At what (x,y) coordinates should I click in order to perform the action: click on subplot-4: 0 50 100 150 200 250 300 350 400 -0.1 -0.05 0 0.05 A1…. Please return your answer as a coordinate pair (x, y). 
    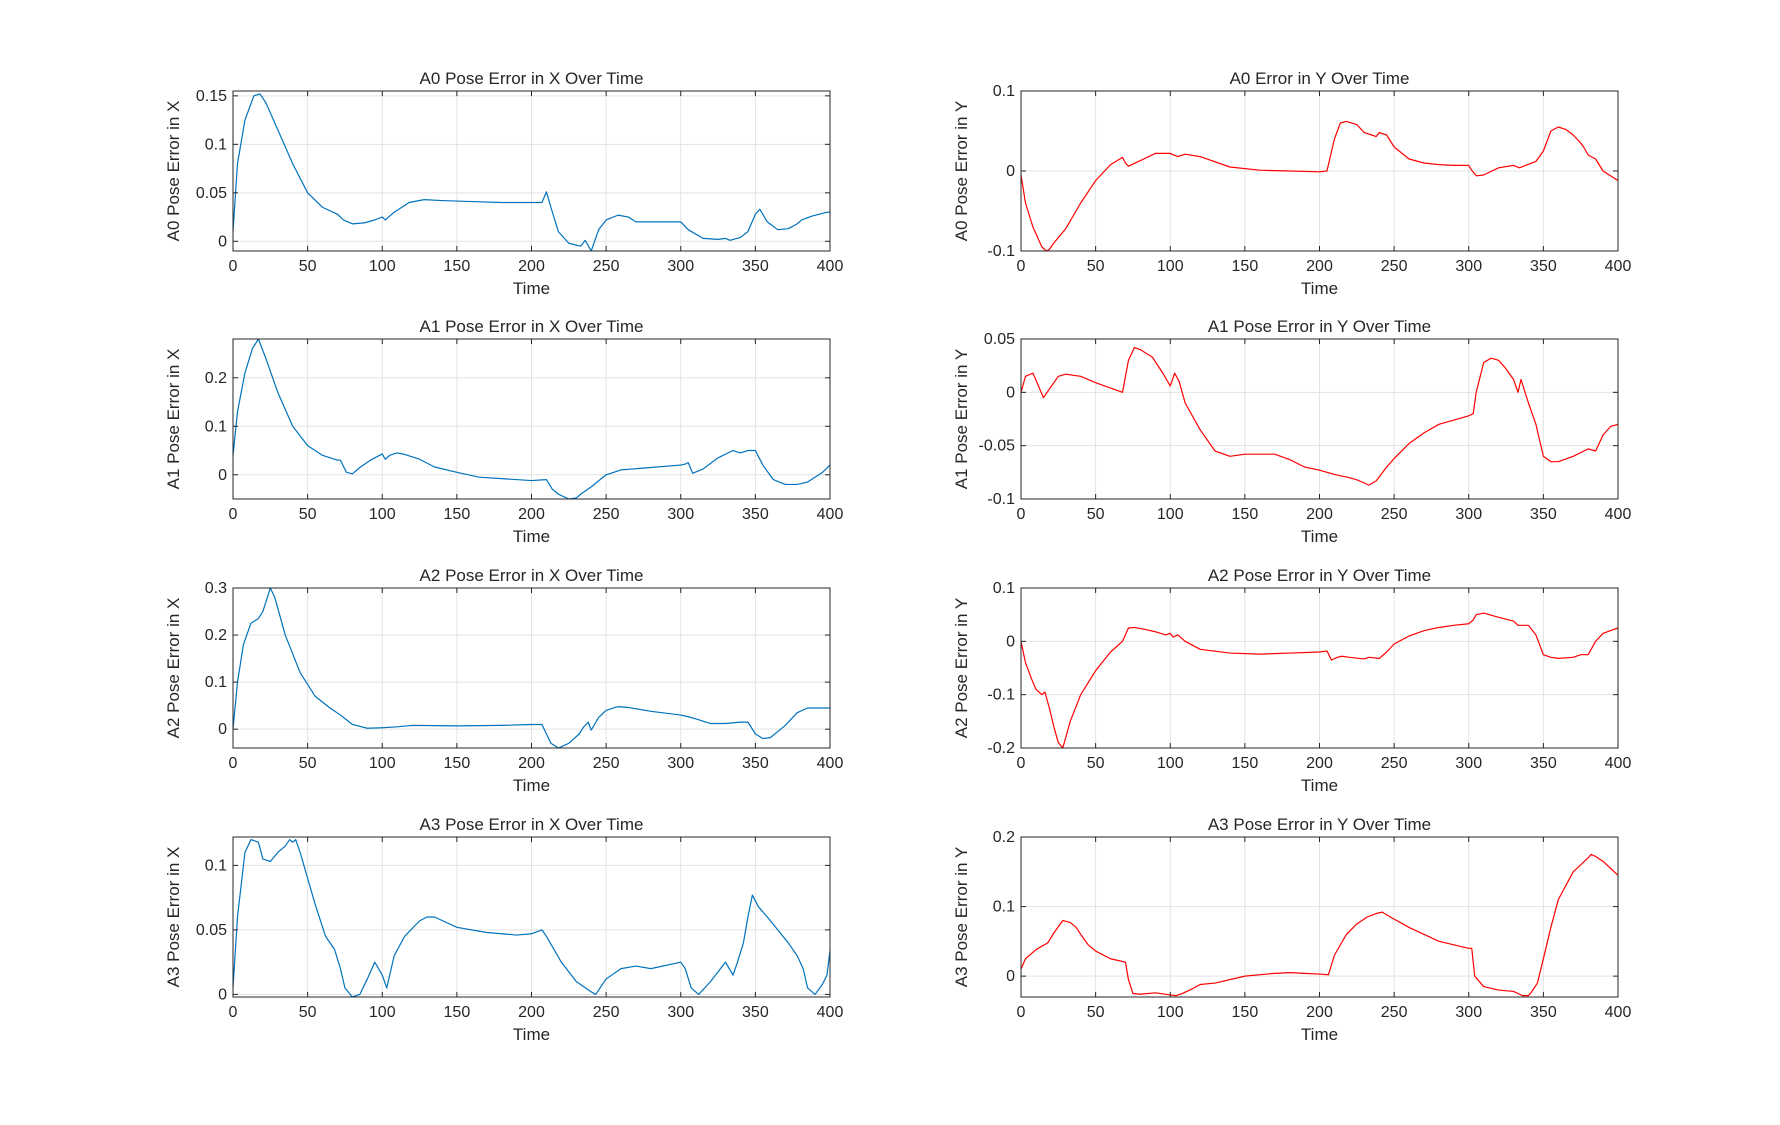
    Looking at the image, I should click on (1291, 431).